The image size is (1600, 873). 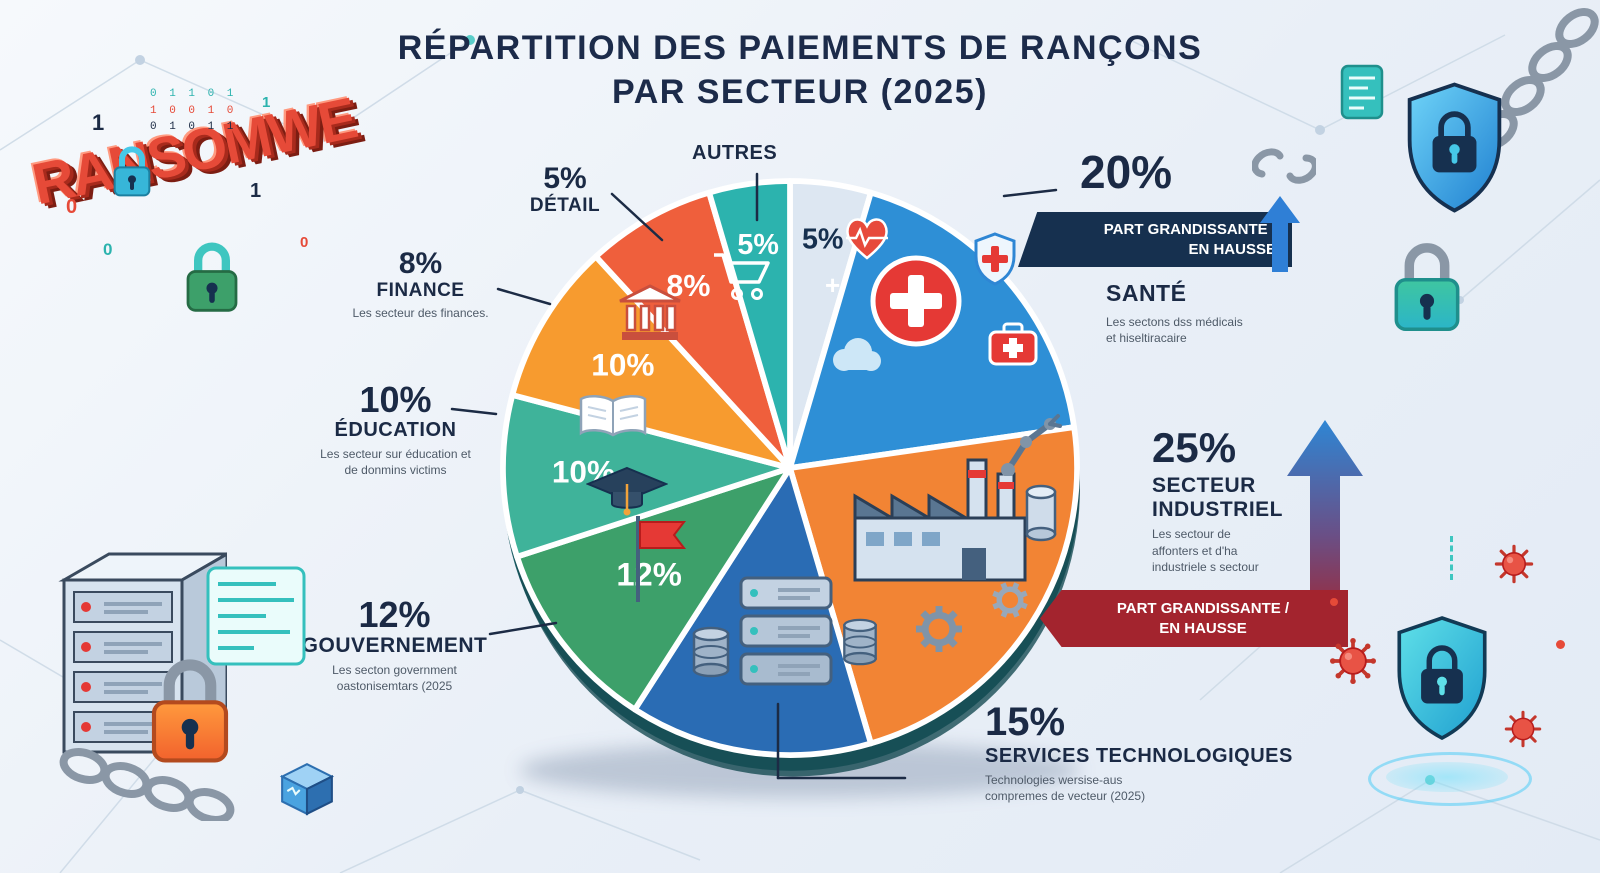 I want to click on industriel-label: SECTEUR INDUSTRIEL, so click(x=1217, y=498).